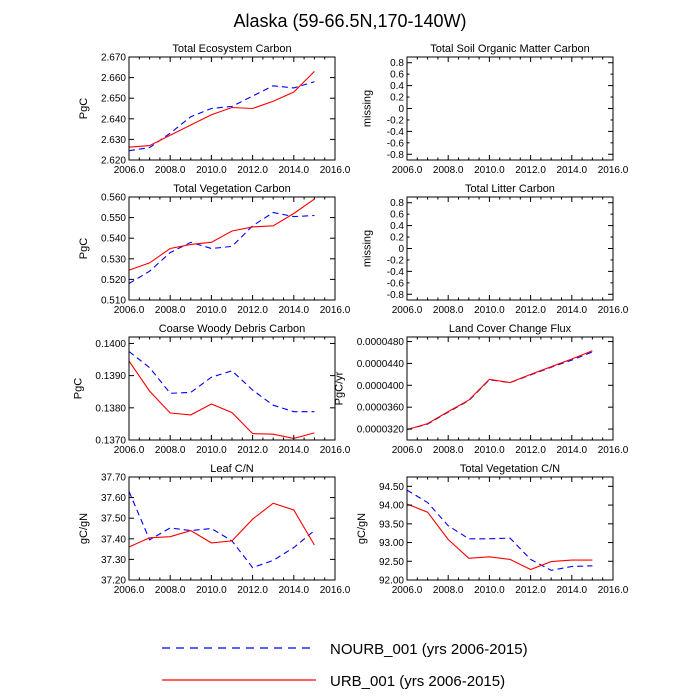 This screenshot has width=700, height=700. I want to click on total-litter-carbon-title: Total Litter Carbon, so click(510, 189).